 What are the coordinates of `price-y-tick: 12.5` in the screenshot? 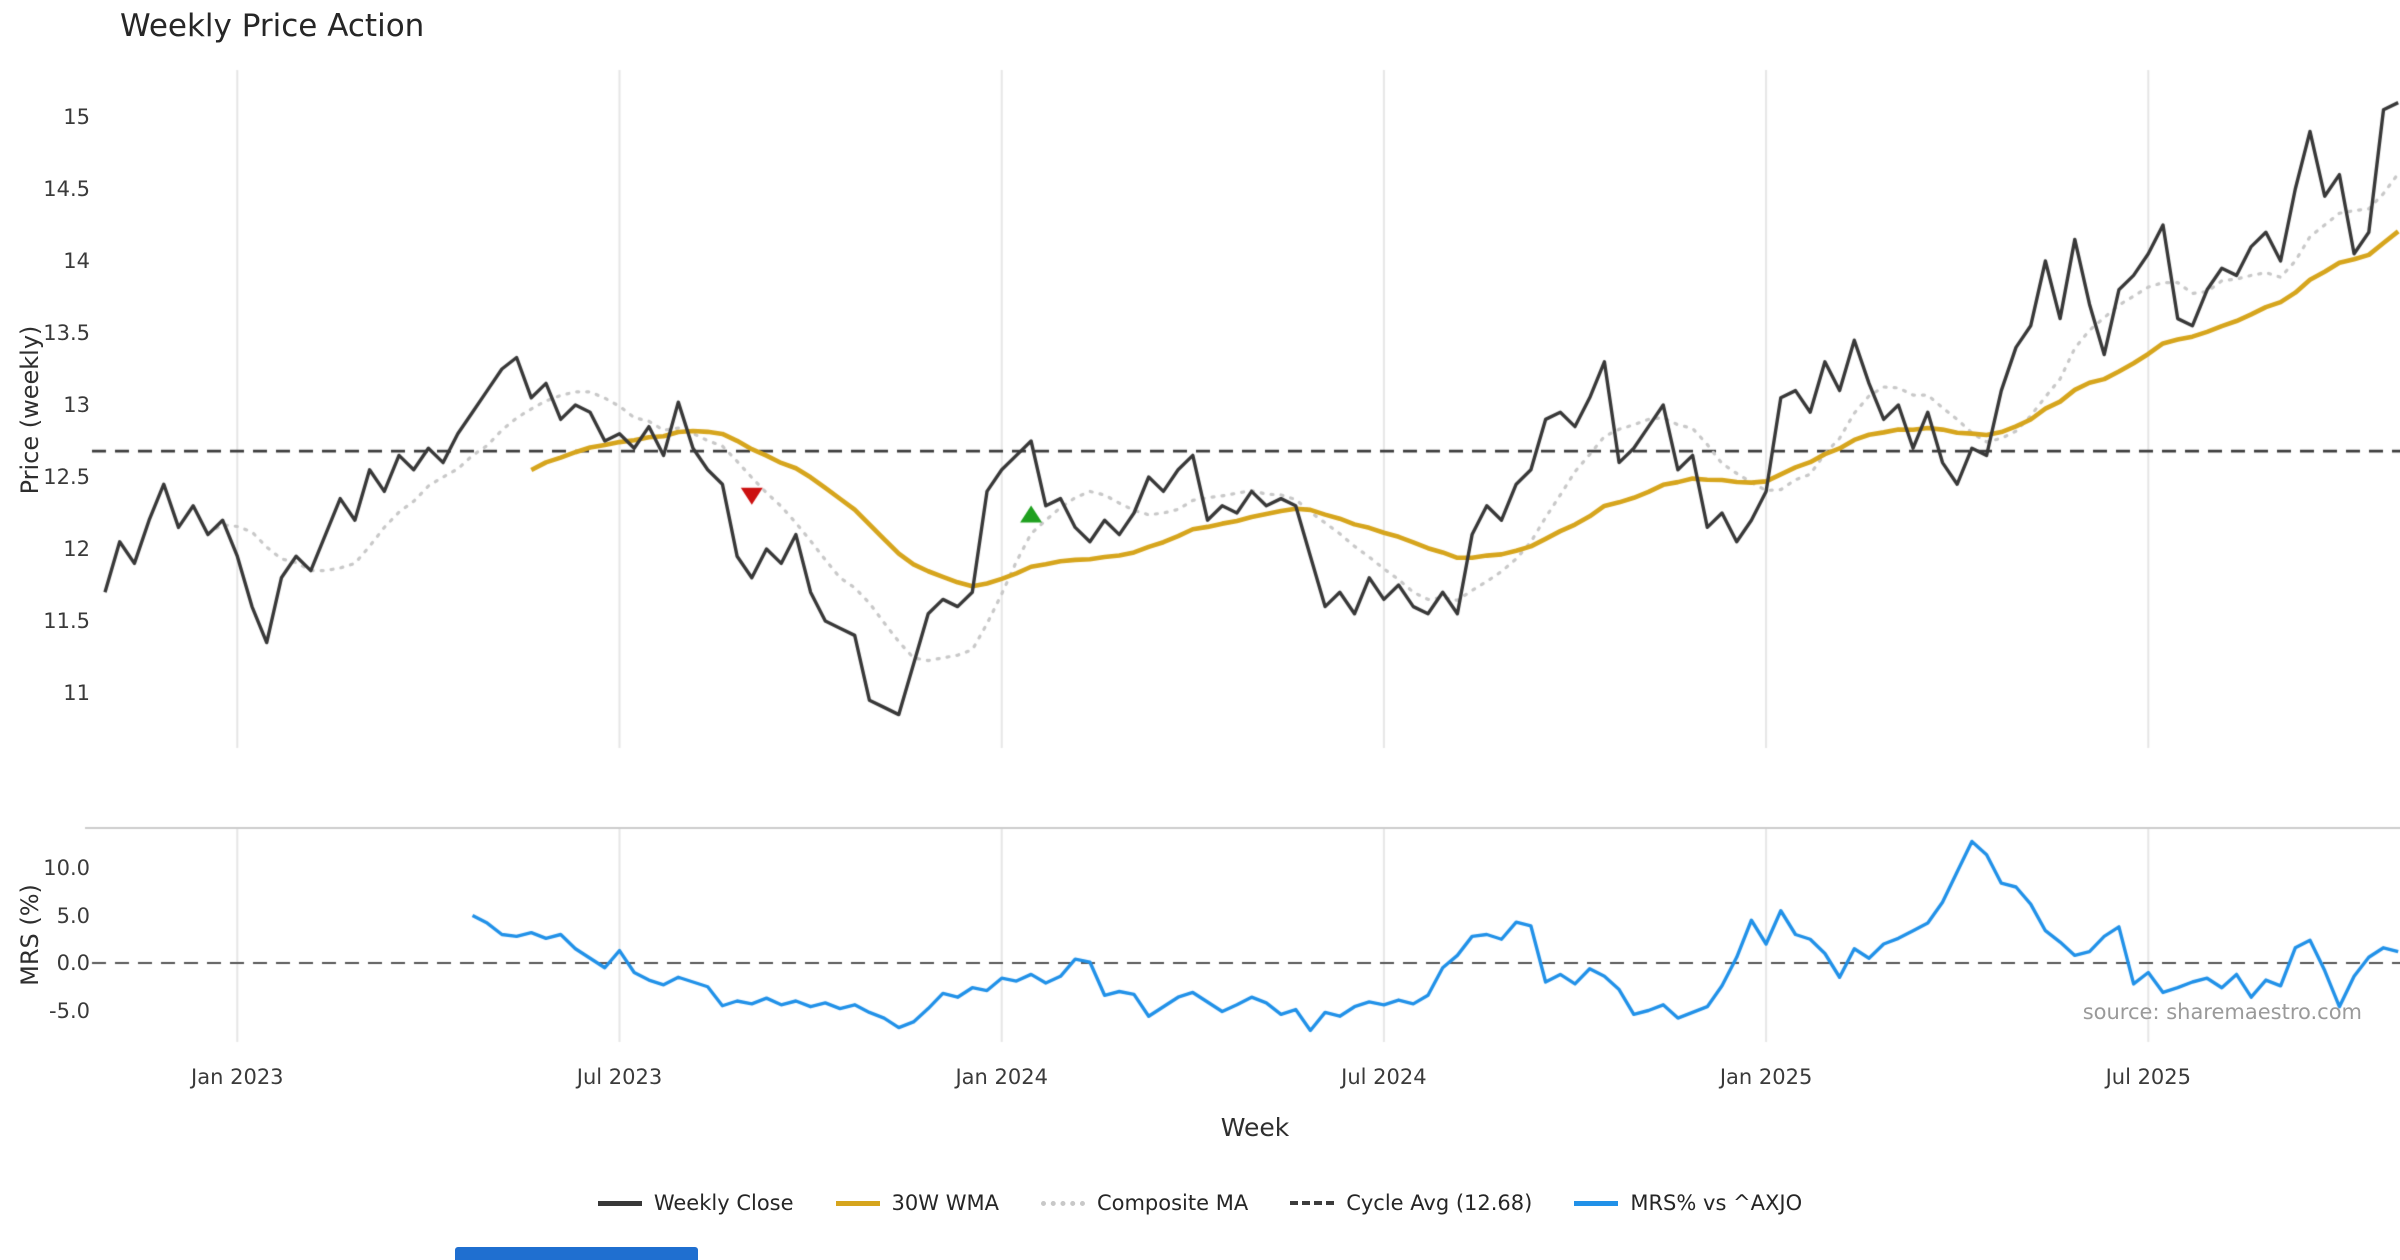 It's located at (66, 477).